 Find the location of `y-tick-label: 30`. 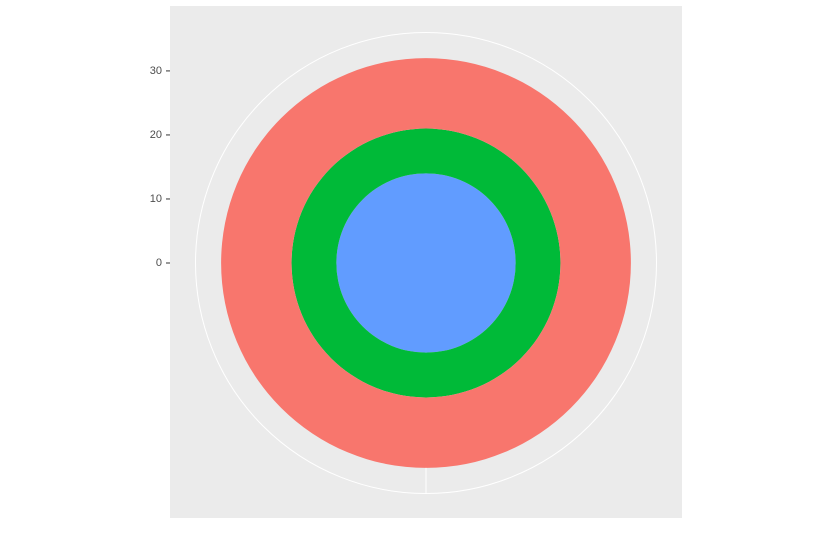

y-tick-label: 30 is located at coordinates (156, 71).